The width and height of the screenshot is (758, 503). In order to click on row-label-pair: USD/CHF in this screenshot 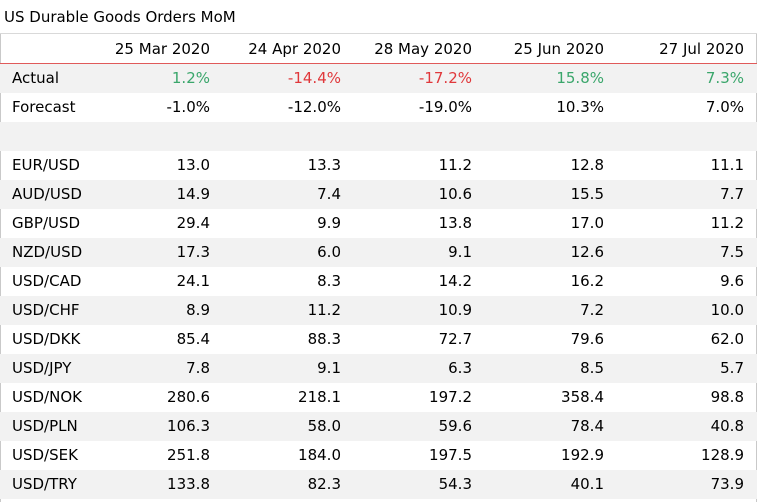, I will do `click(50, 310)`.